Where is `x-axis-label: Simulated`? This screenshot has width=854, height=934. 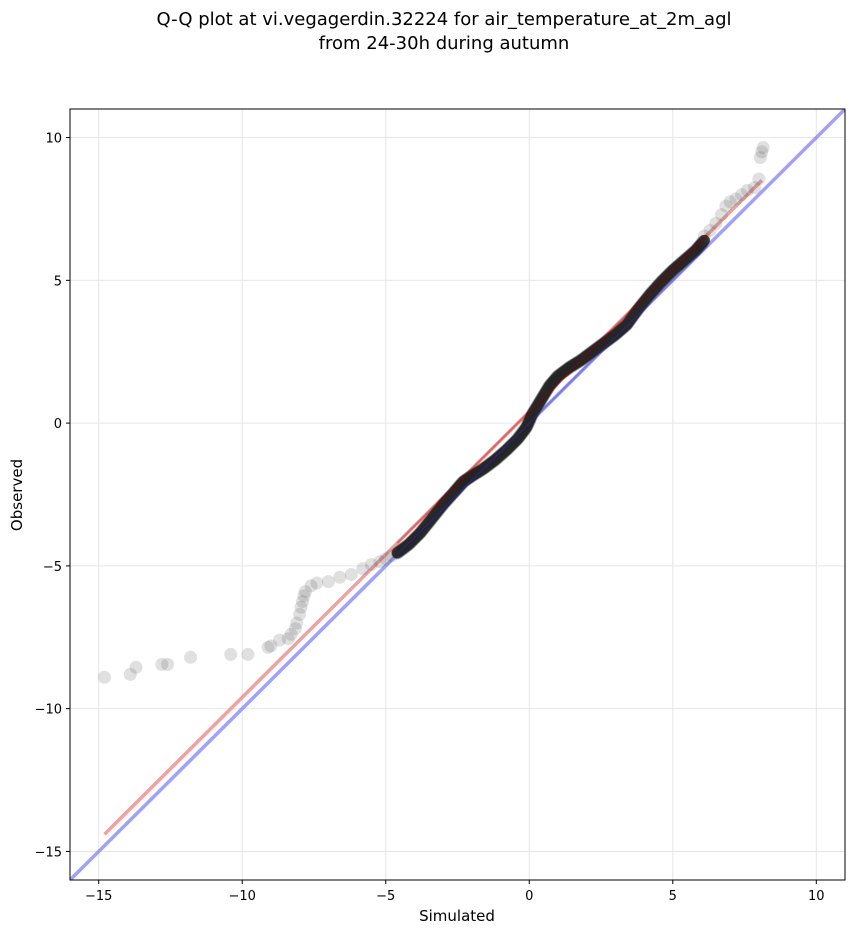 x-axis-label: Simulated is located at coordinates (457, 916).